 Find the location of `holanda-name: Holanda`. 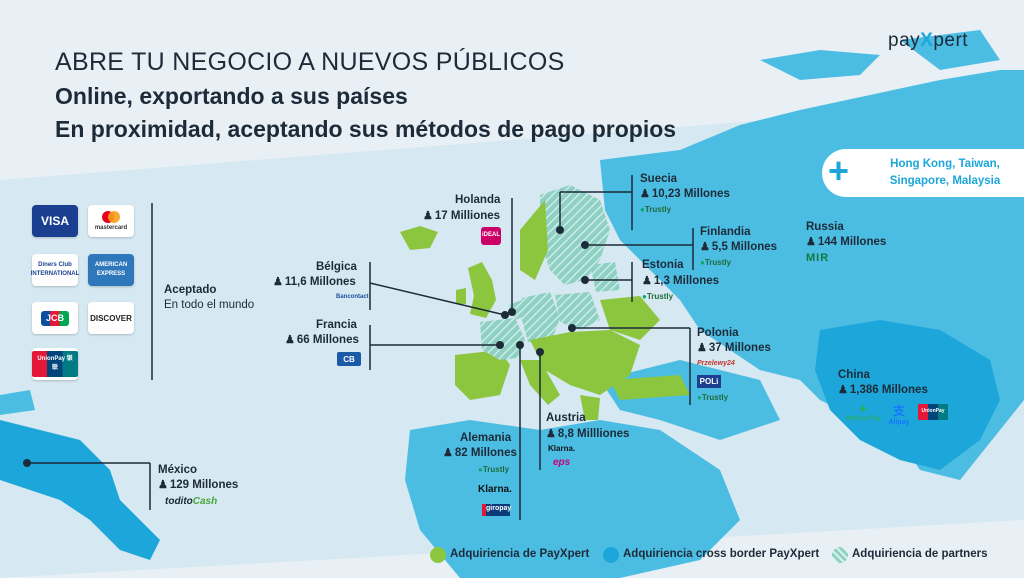

holanda-name: Holanda is located at coordinates (478, 200).